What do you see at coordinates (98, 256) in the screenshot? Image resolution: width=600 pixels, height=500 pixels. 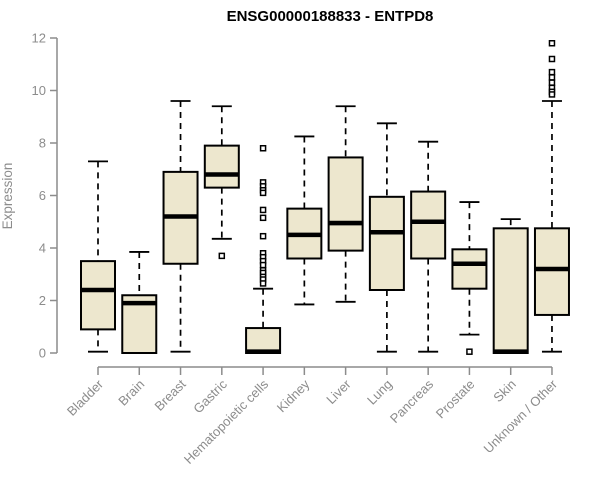 I see `box-group-bladder` at bounding box center [98, 256].